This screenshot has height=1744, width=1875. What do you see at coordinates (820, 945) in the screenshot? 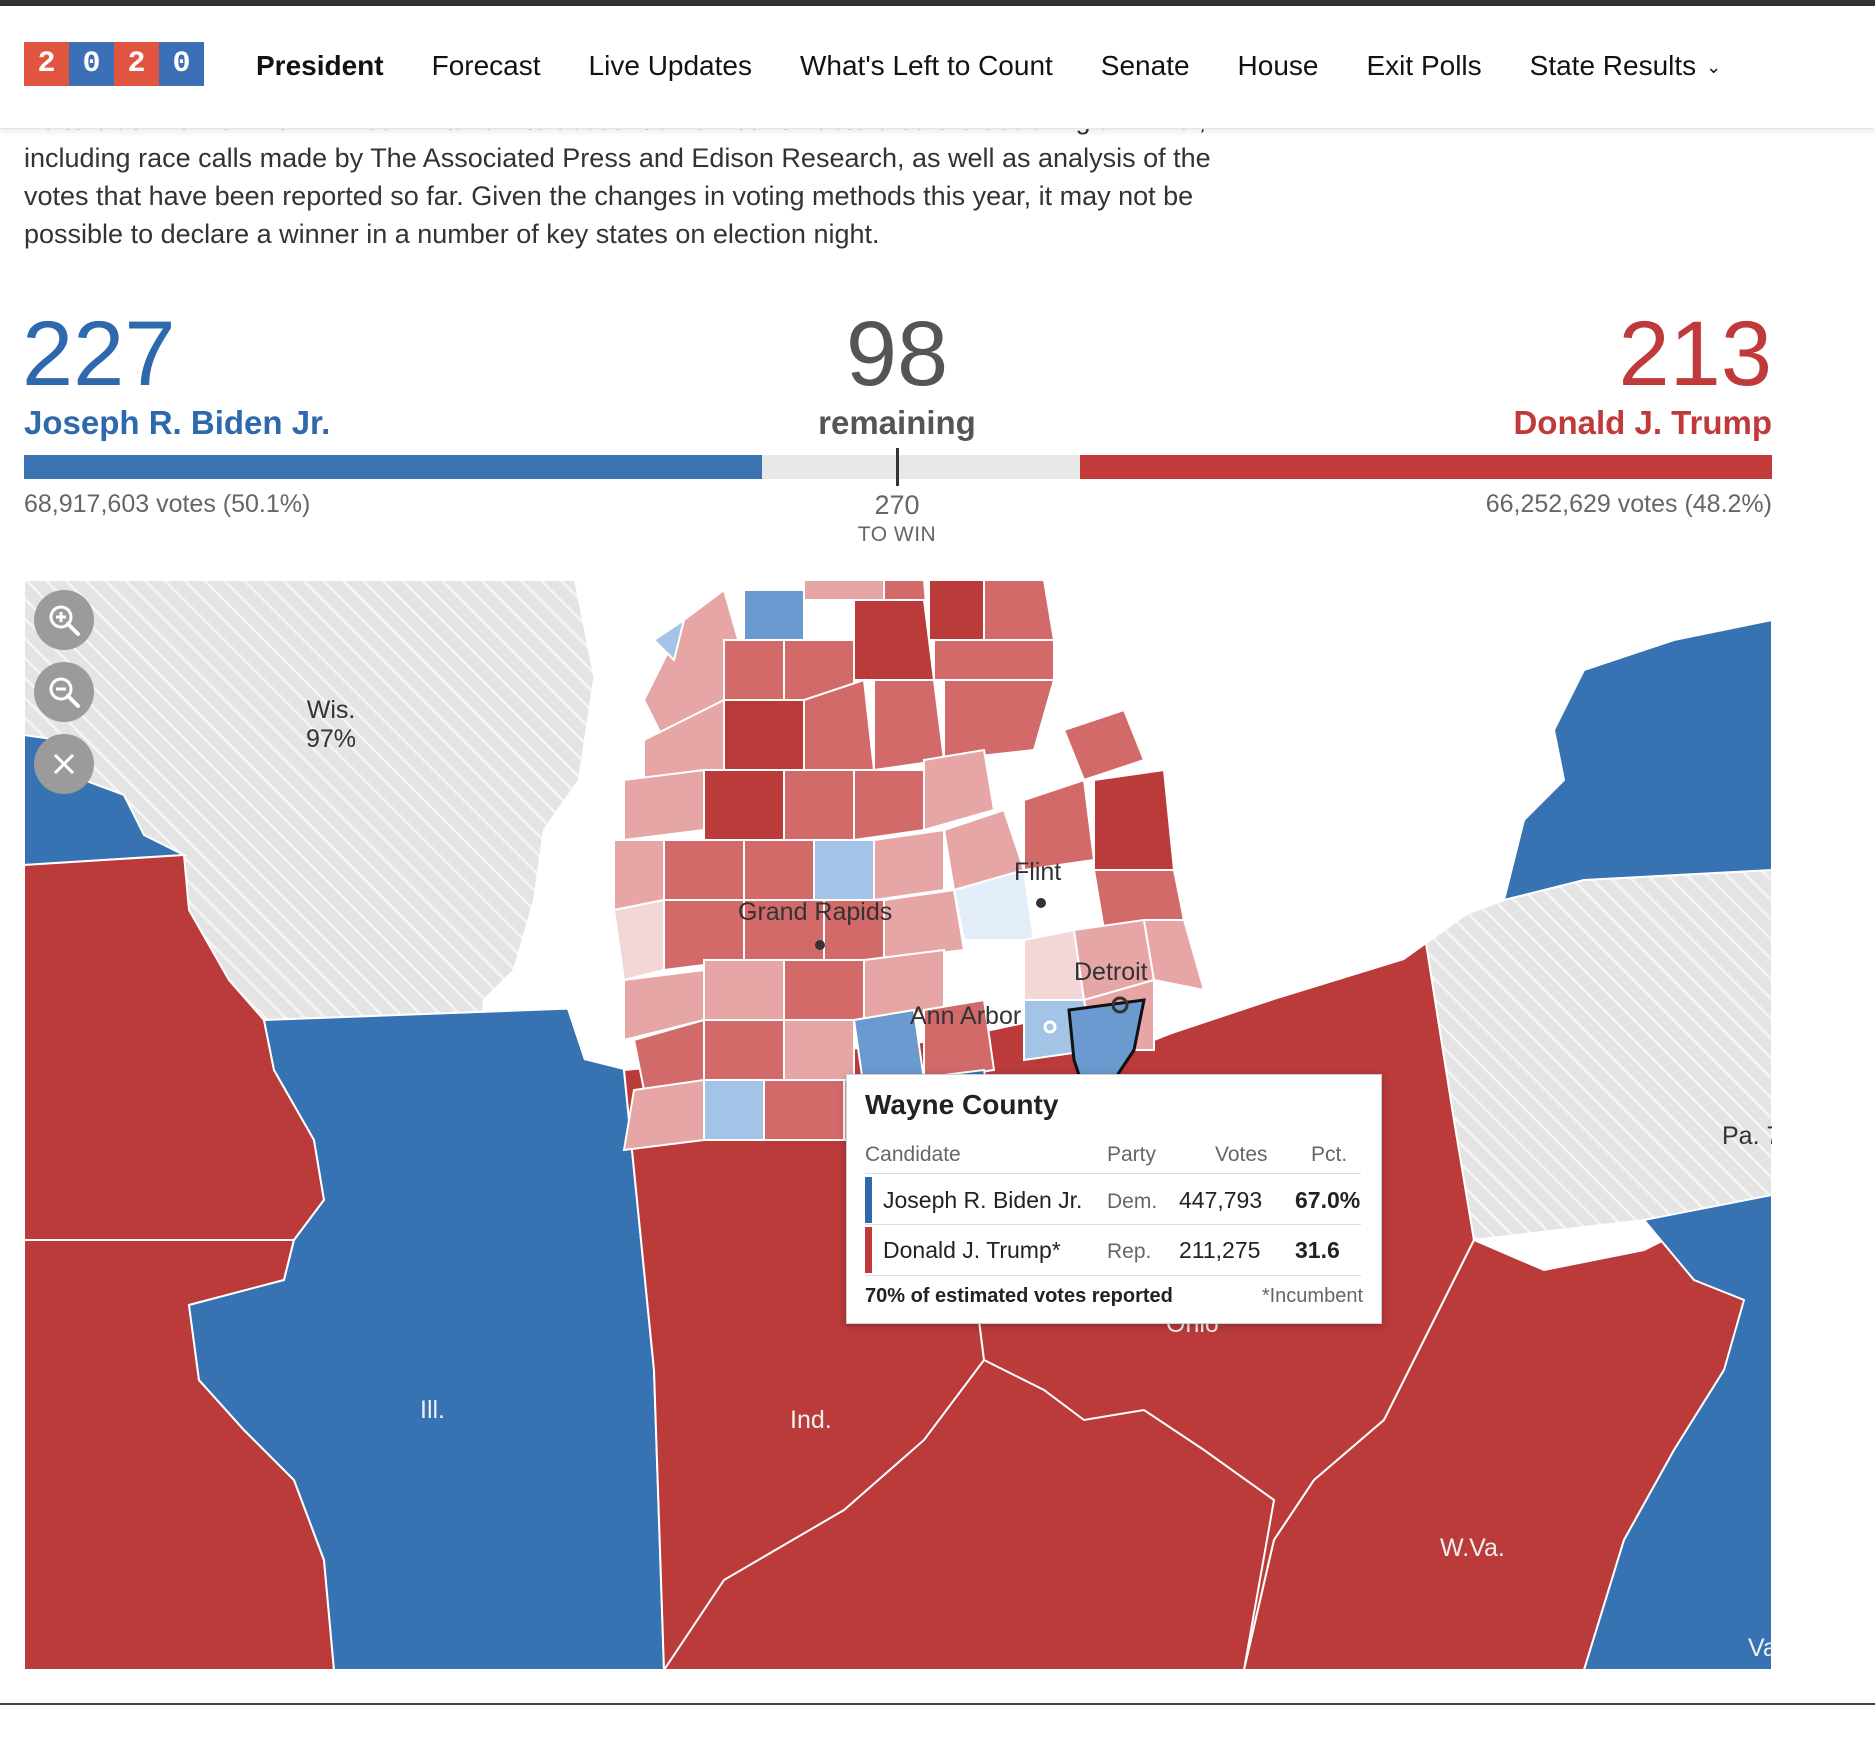
I see `city-dot-grand-rapids` at bounding box center [820, 945].